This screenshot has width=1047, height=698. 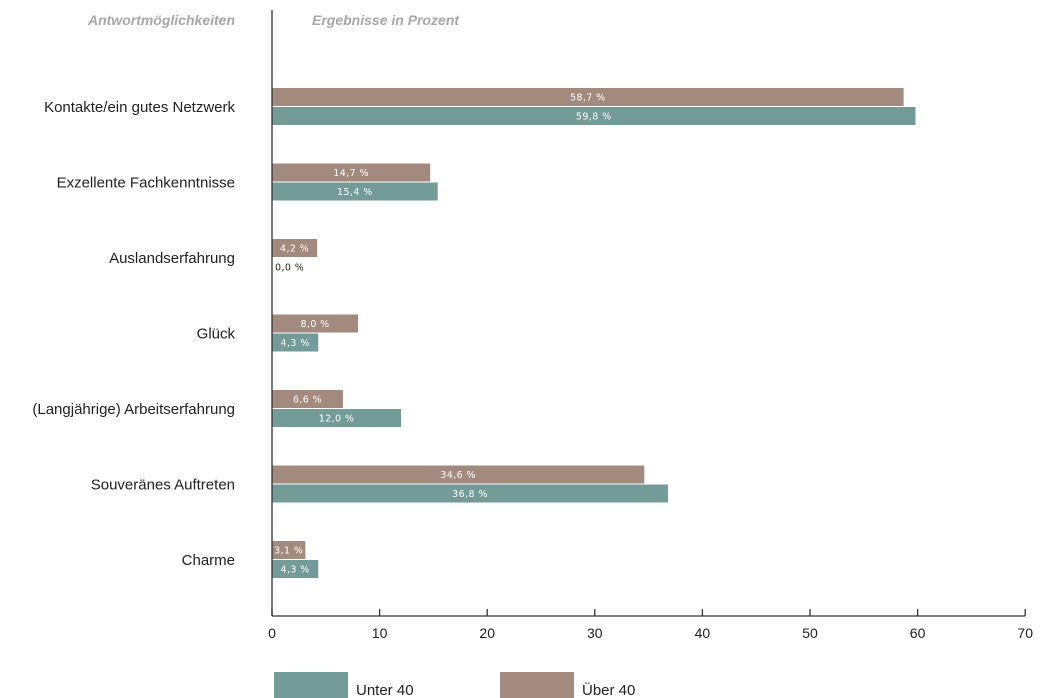 What do you see at coordinates (1025, 633) in the screenshot?
I see `x-tick-label: 70` at bounding box center [1025, 633].